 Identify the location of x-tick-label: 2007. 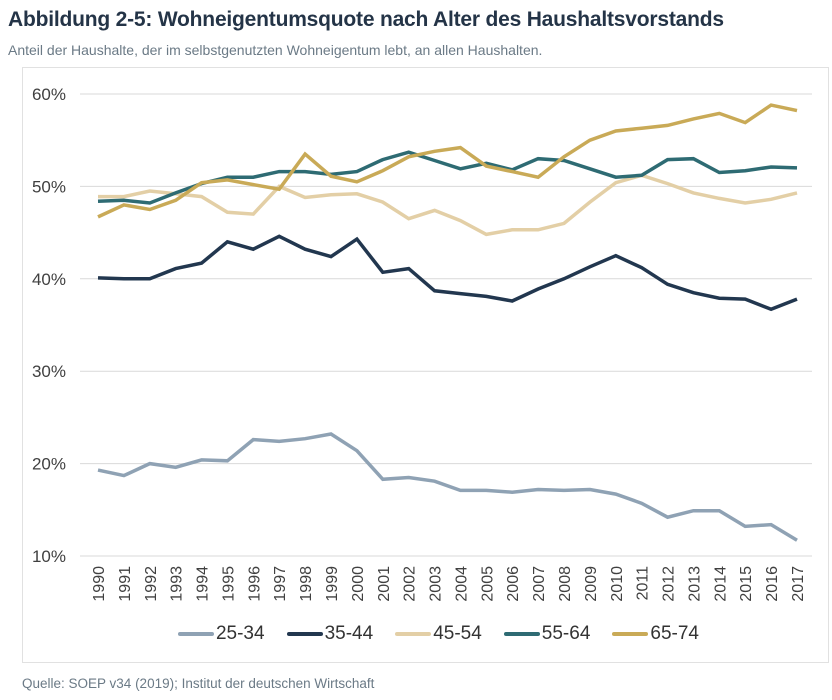
(539, 584).